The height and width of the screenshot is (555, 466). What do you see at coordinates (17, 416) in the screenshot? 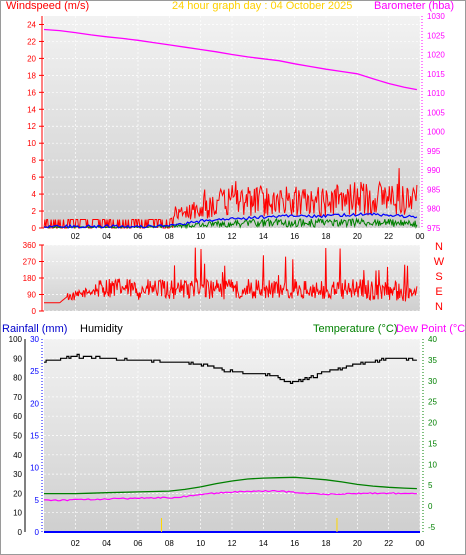
I see `humidity-tick-label: 60` at bounding box center [17, 416].